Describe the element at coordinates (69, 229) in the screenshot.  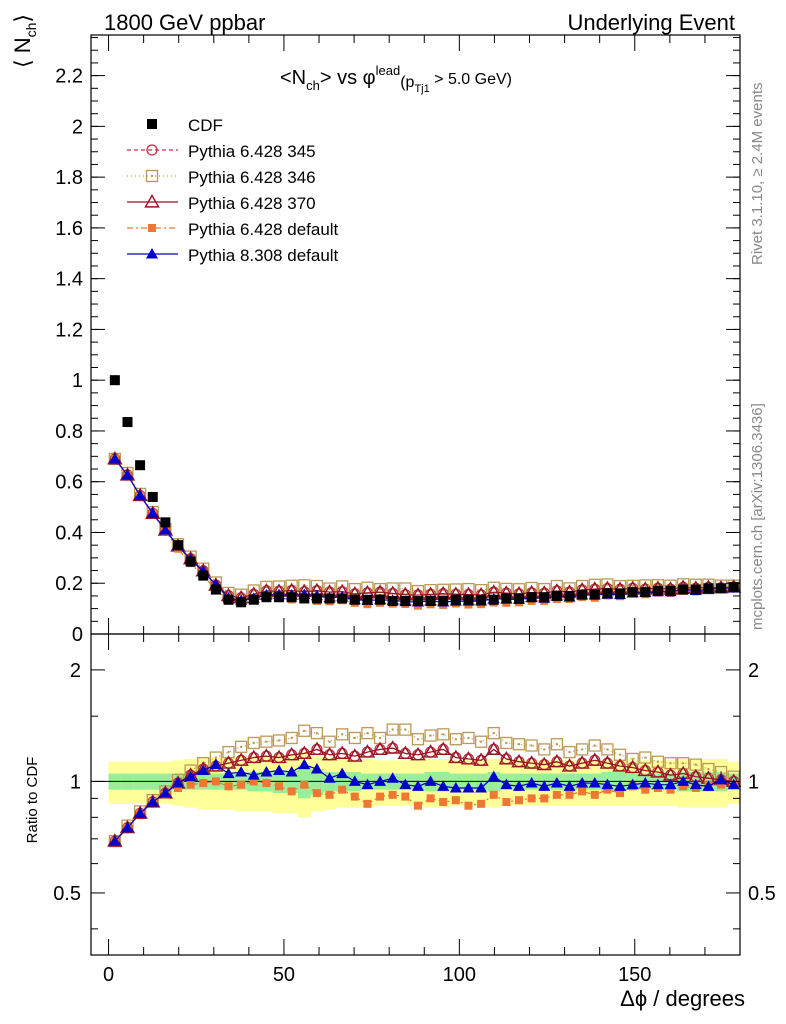
I see `y-tick-label: 1.6` at that location.